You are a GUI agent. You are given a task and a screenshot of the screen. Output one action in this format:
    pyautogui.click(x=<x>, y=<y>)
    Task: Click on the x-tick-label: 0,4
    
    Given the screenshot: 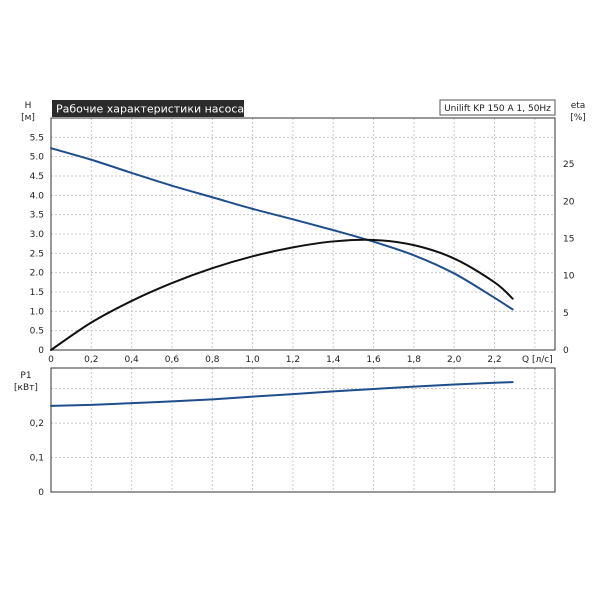 What is the action you would take?
    pyautogui.click(x=131, y=360)
    